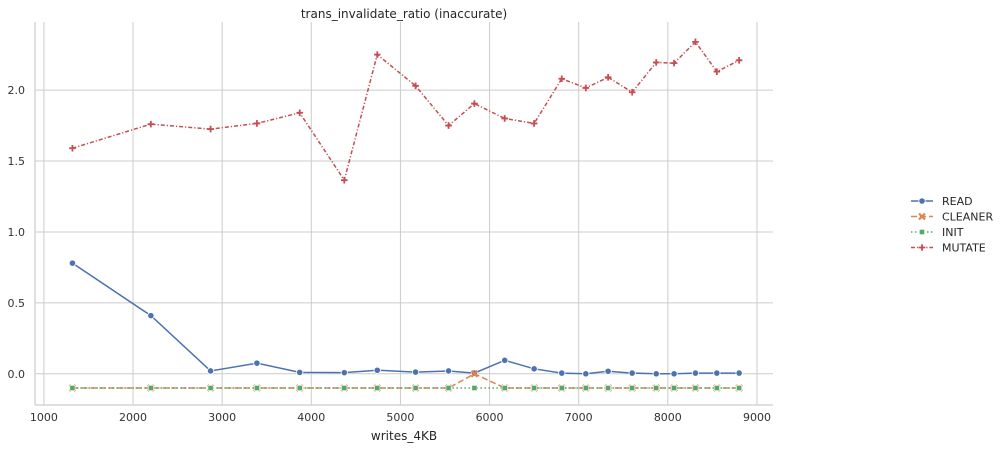 This screenshot has width=1002, height=449. What do you see at coordinates (17, 90) in the screenshot?
I see `y-tick-label: 2.0` at bounding box center [17, 90].